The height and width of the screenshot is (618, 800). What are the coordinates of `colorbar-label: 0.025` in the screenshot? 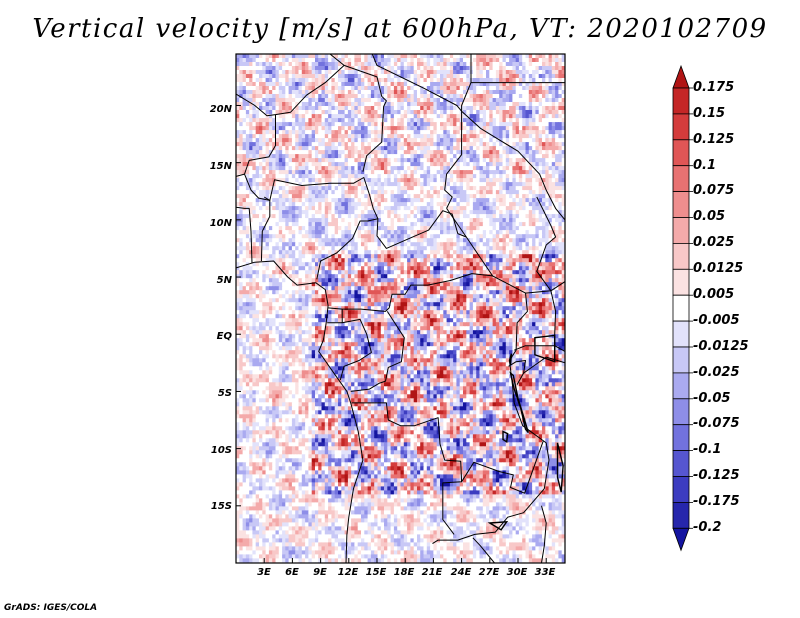 It's located at (714, 242).